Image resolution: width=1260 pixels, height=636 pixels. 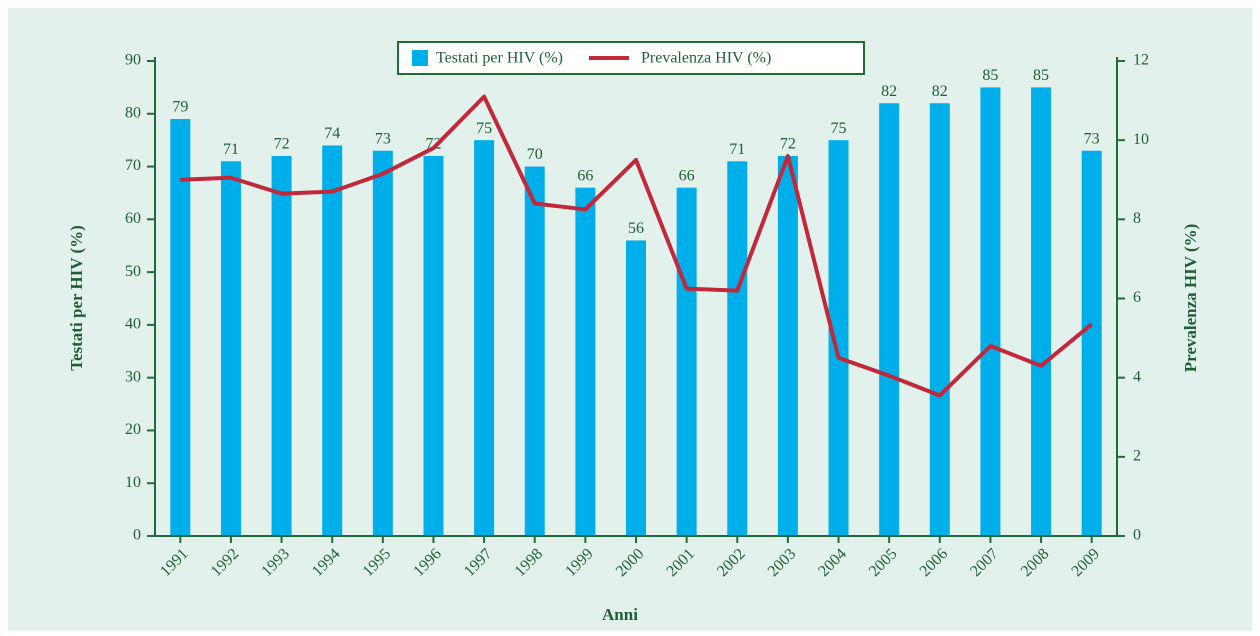 What do you see at coordinates (133, 165) in the screenshot?
I see `y-tick-label: 70` at bounding box center [133, 165].